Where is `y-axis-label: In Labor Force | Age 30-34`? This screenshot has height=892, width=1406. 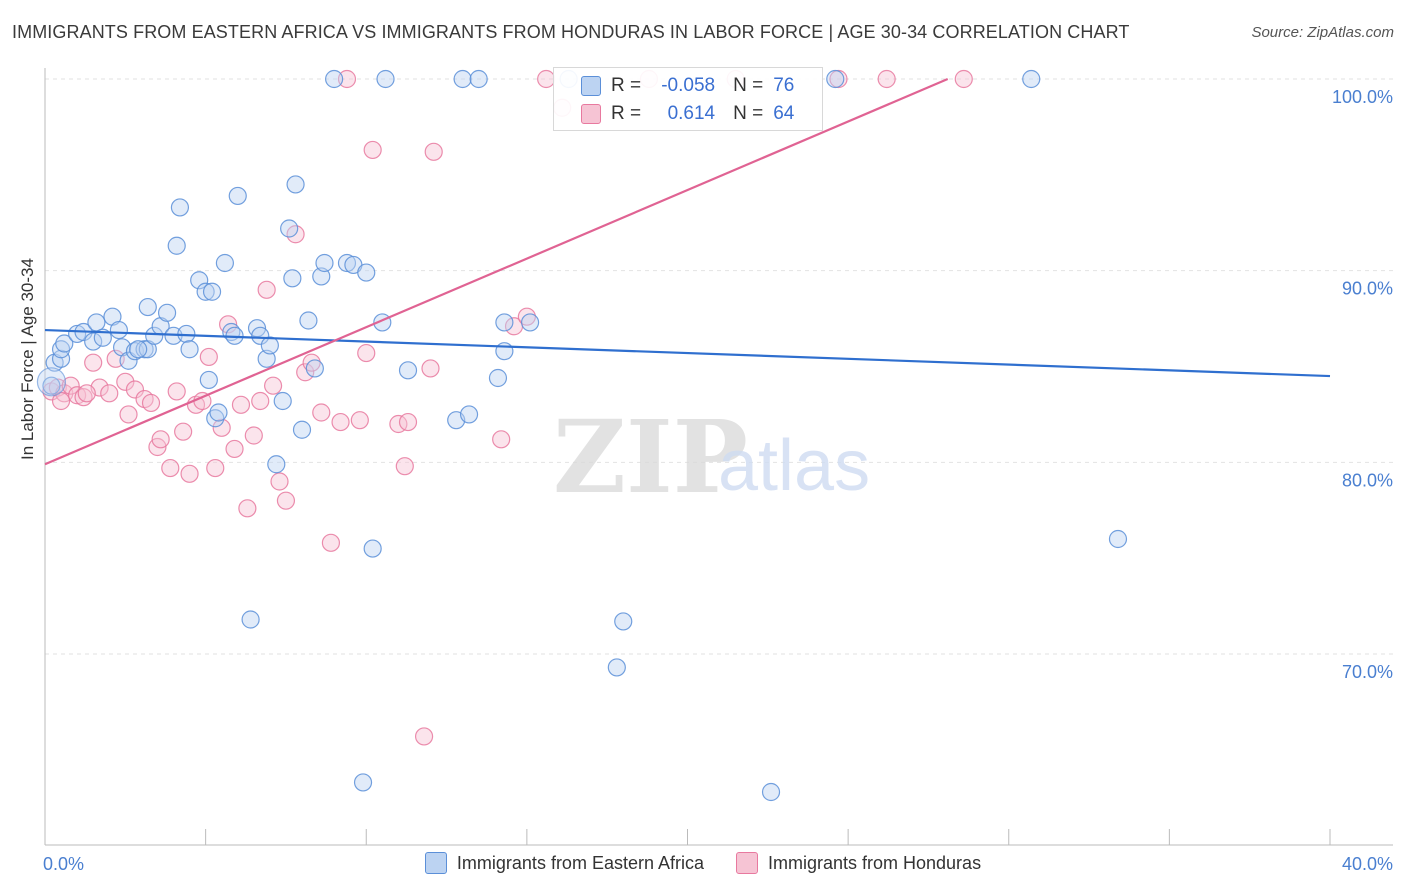
y-axis-label: In Labor Force | Age 30-34 is located at coordinates (27, 359).